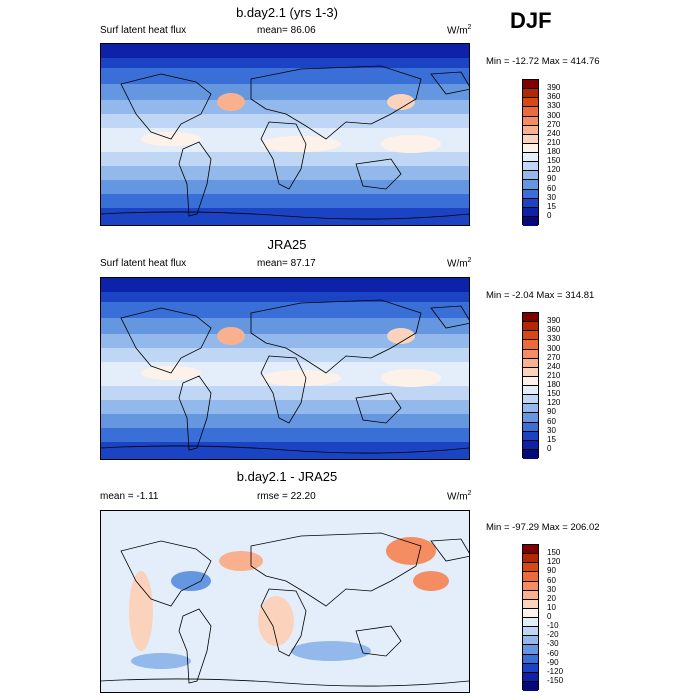 The width and height of the screenshot is (700, 700). Describe the element at coordinates (553, 653) in the screenshot. I see `colorbar-tick-label: -60` at that location.